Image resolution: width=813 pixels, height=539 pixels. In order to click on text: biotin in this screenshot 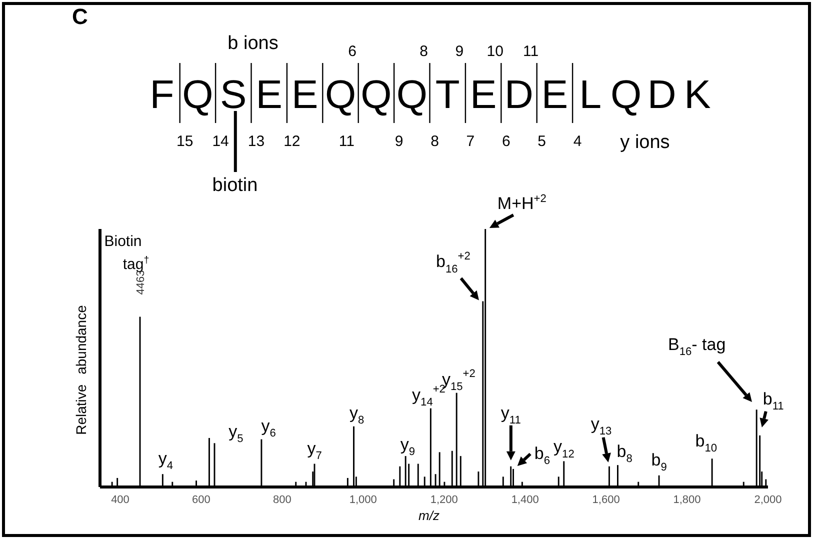, I will do `click(235, 185)`.